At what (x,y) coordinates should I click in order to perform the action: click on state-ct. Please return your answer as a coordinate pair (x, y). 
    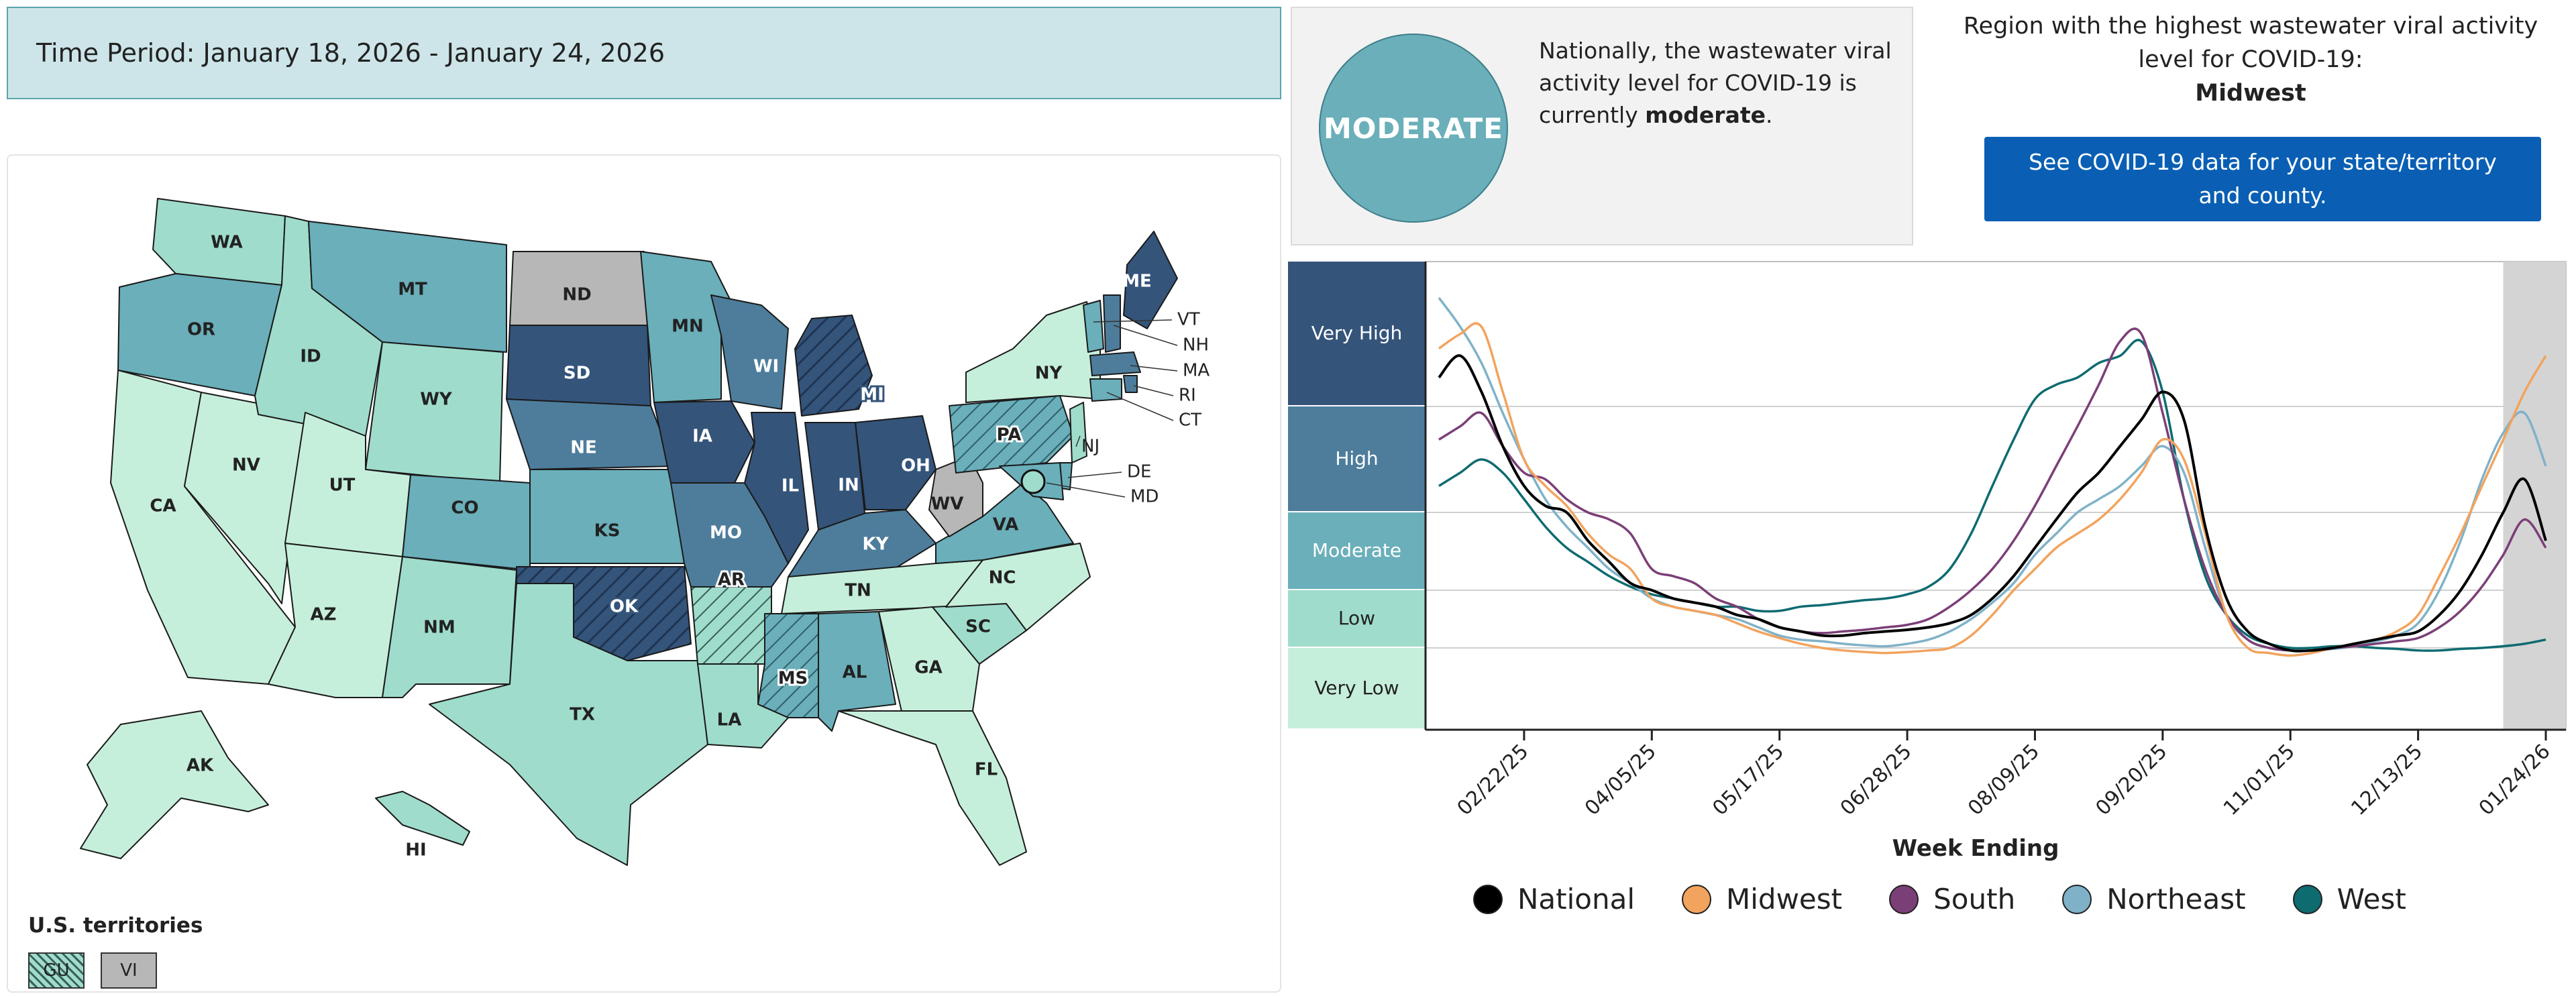
    Looking at the image, I should click on (1105, 390).